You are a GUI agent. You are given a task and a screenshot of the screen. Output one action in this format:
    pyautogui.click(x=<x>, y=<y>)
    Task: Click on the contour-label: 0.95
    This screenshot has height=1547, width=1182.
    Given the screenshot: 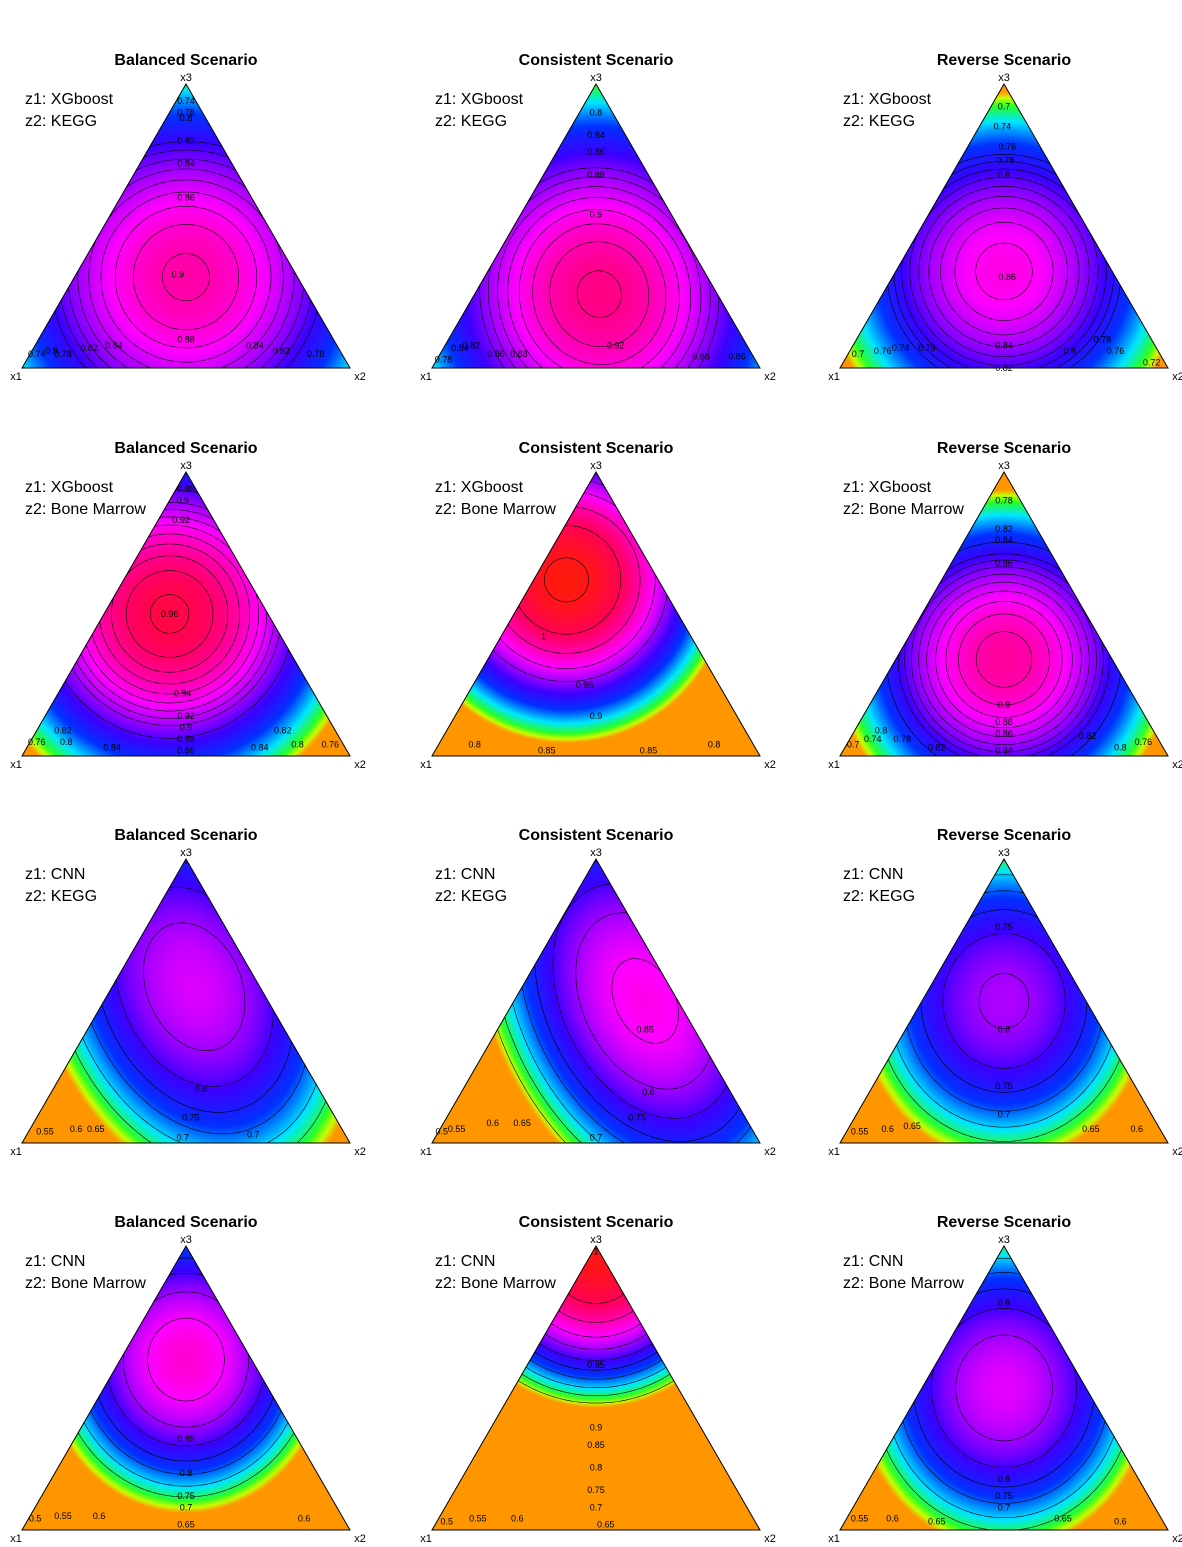 What is the action you would take?
    pyautogui.click(x=596, y=1365)
    